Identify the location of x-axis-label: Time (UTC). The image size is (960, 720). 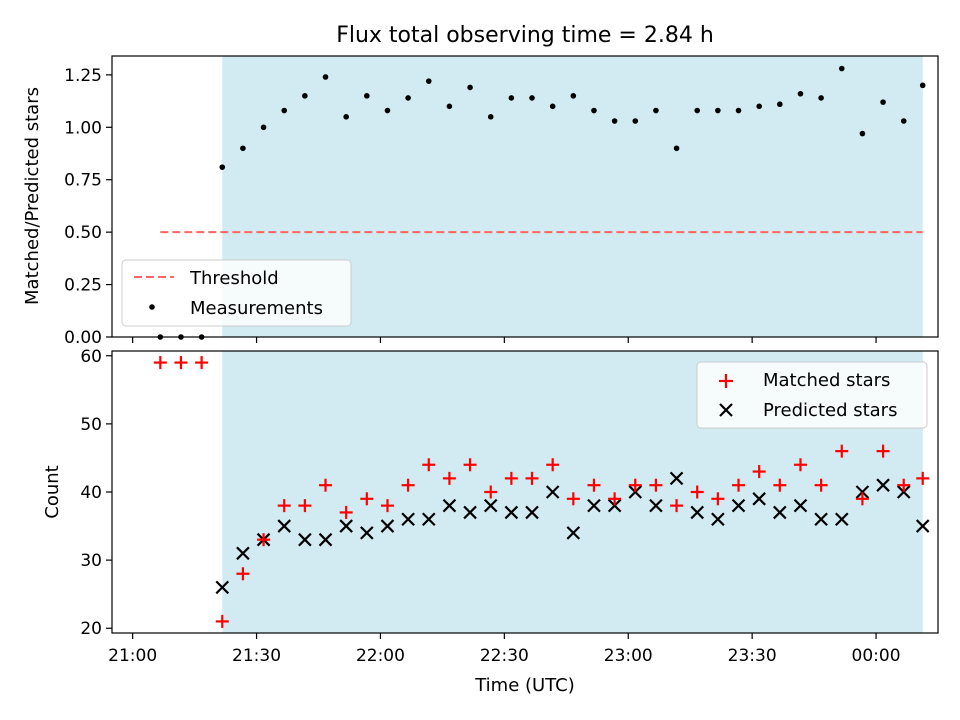
(524, 685).